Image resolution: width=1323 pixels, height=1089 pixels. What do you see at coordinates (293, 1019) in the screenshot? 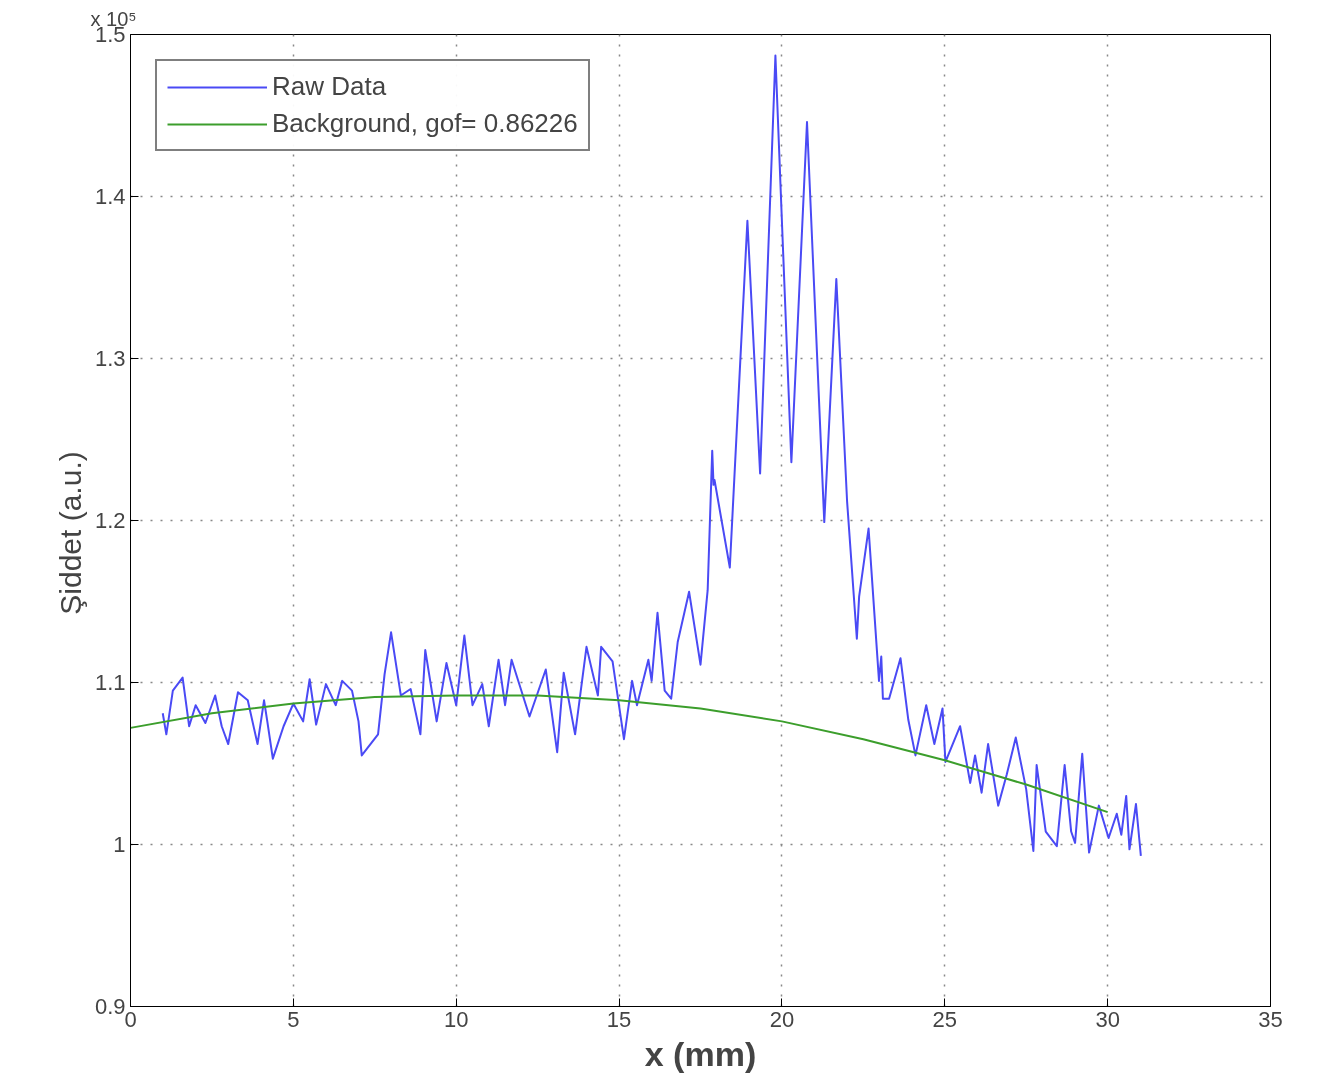
I see `x-tick-label: 5` at bounding box center [293, 1019].